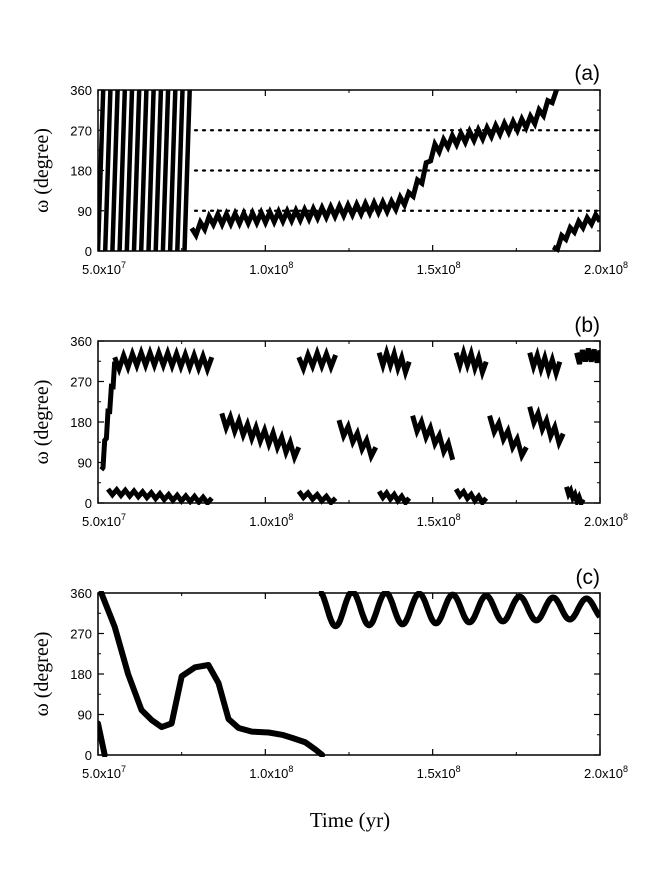 Image resolution: width=667 pixels, height=890 pixels. Describe the element at coordinates (587, 73) in the screenshot. I see `panel-label: (a)` at that location.